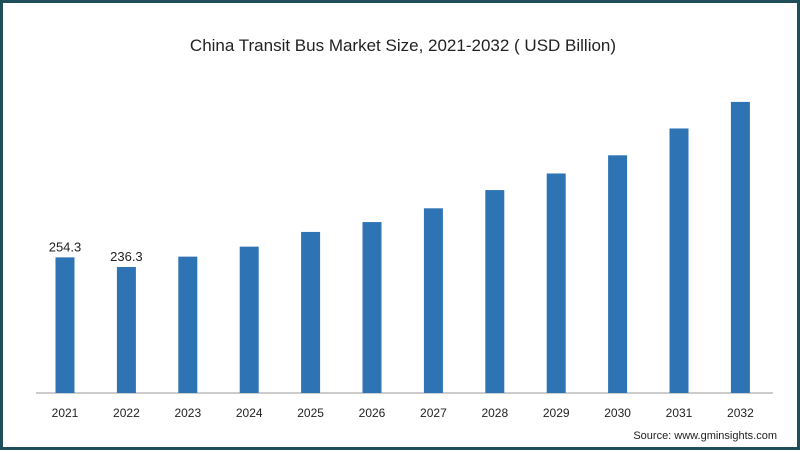  I want to click on x-tick-label: 2023, so click(187, 413).